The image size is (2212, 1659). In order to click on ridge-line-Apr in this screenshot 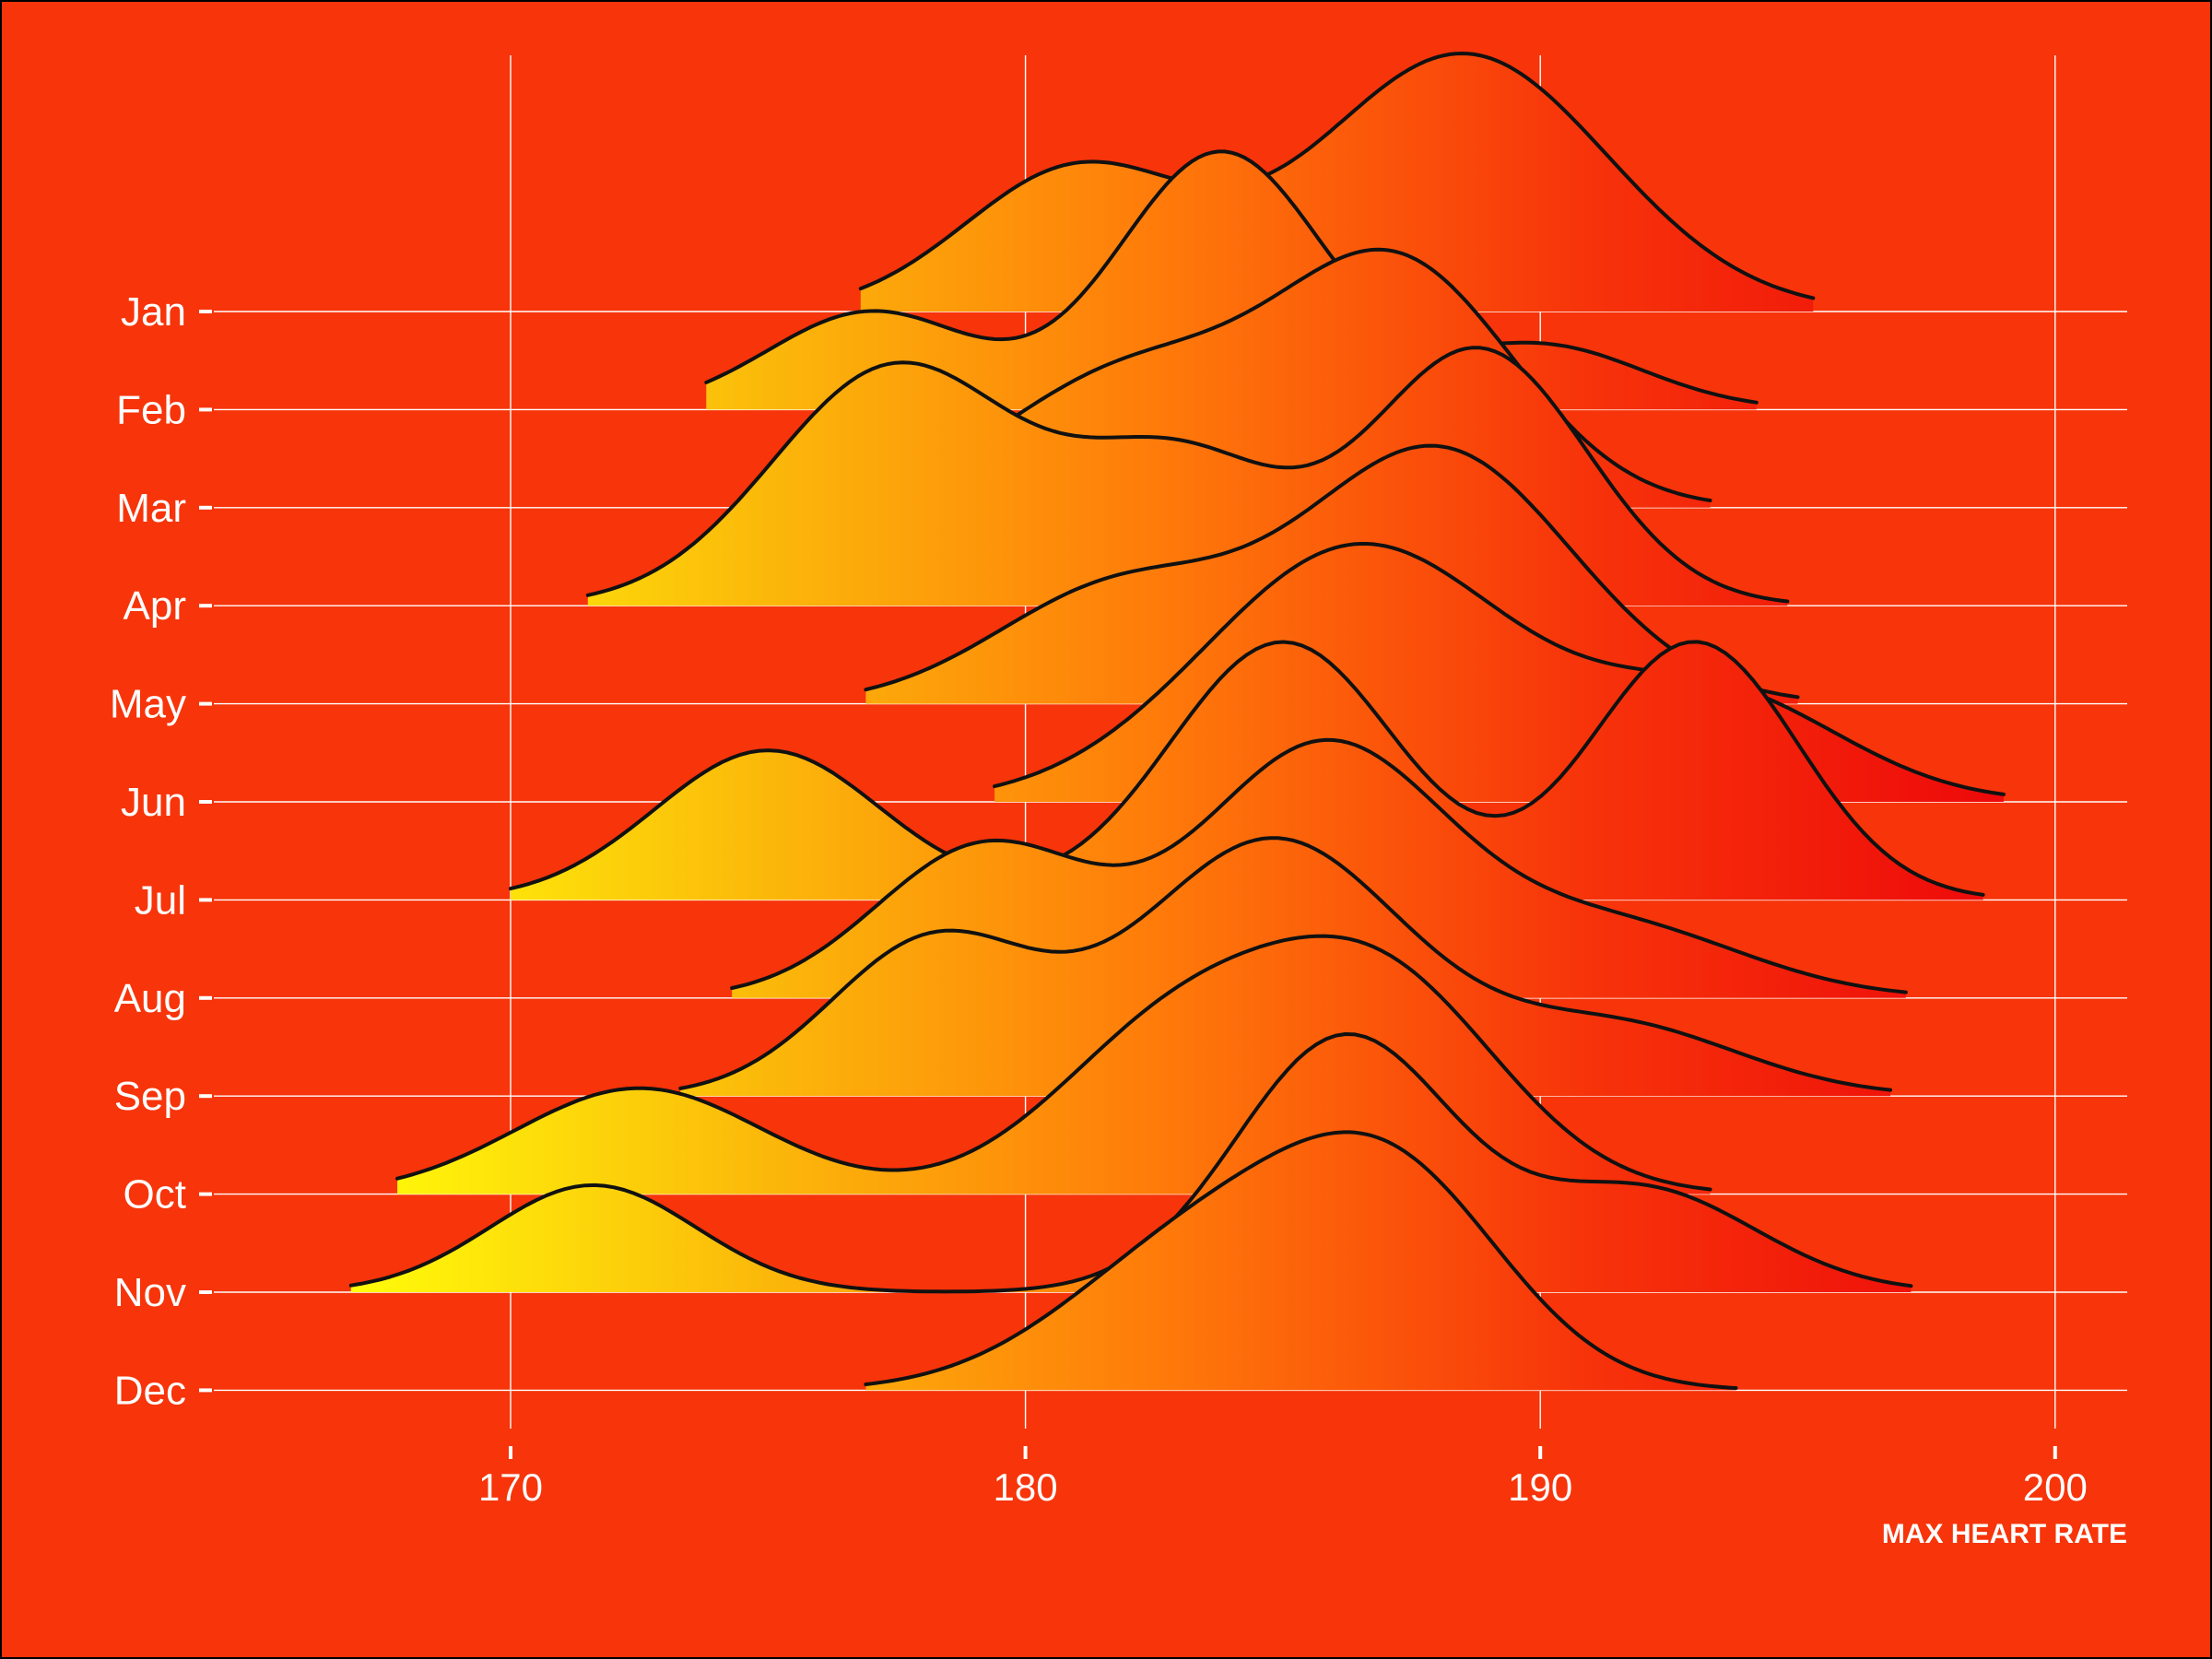, I will do `click(1187, 475)`.